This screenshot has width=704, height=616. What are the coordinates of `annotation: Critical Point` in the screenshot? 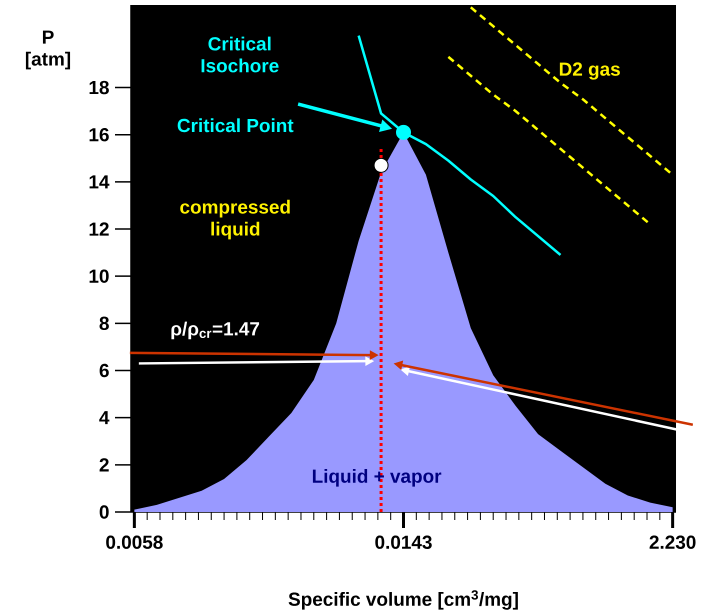 It's located at (236, 125).